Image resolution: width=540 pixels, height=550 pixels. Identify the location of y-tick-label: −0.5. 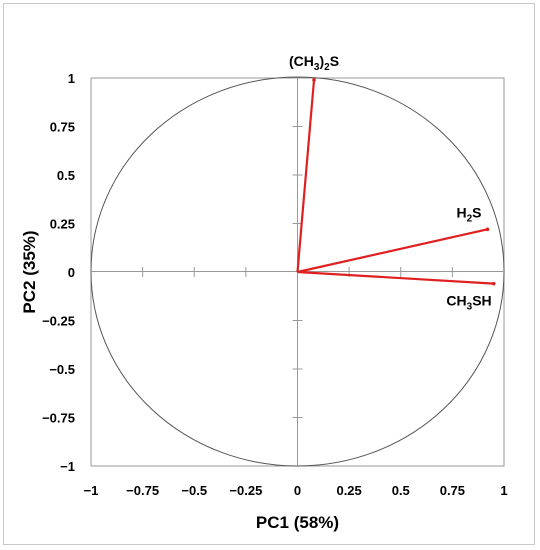
(62, 369).